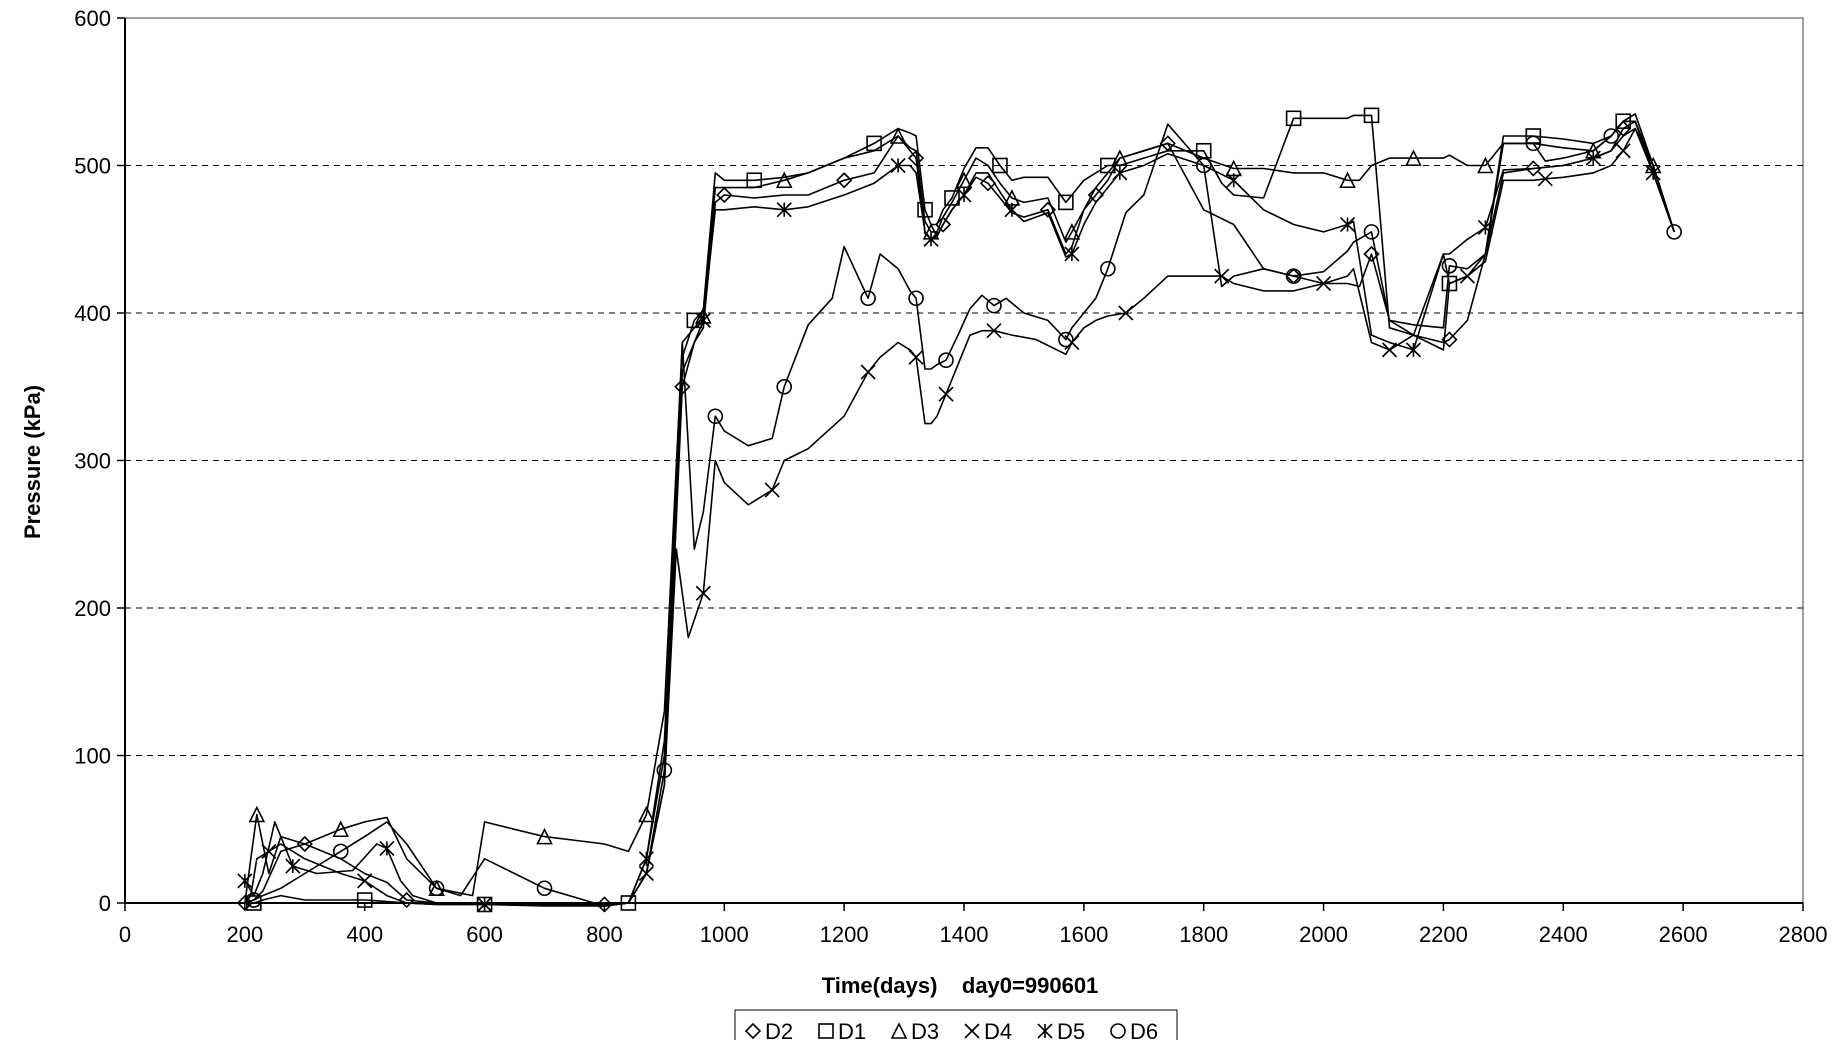  I want to click on x-tick-label: 400, so click(364, 934).